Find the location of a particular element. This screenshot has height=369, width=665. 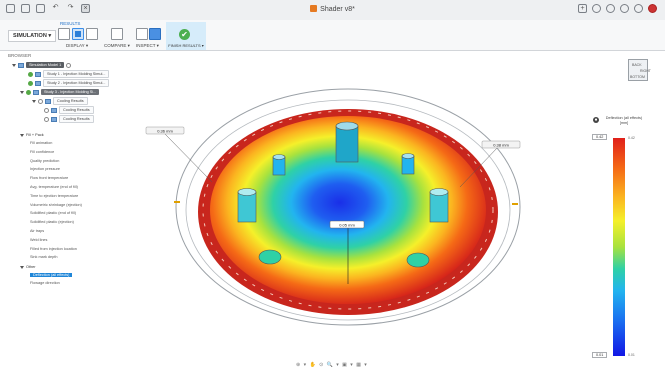

view-cube-back: BACK is located at coordinates (637, 65).